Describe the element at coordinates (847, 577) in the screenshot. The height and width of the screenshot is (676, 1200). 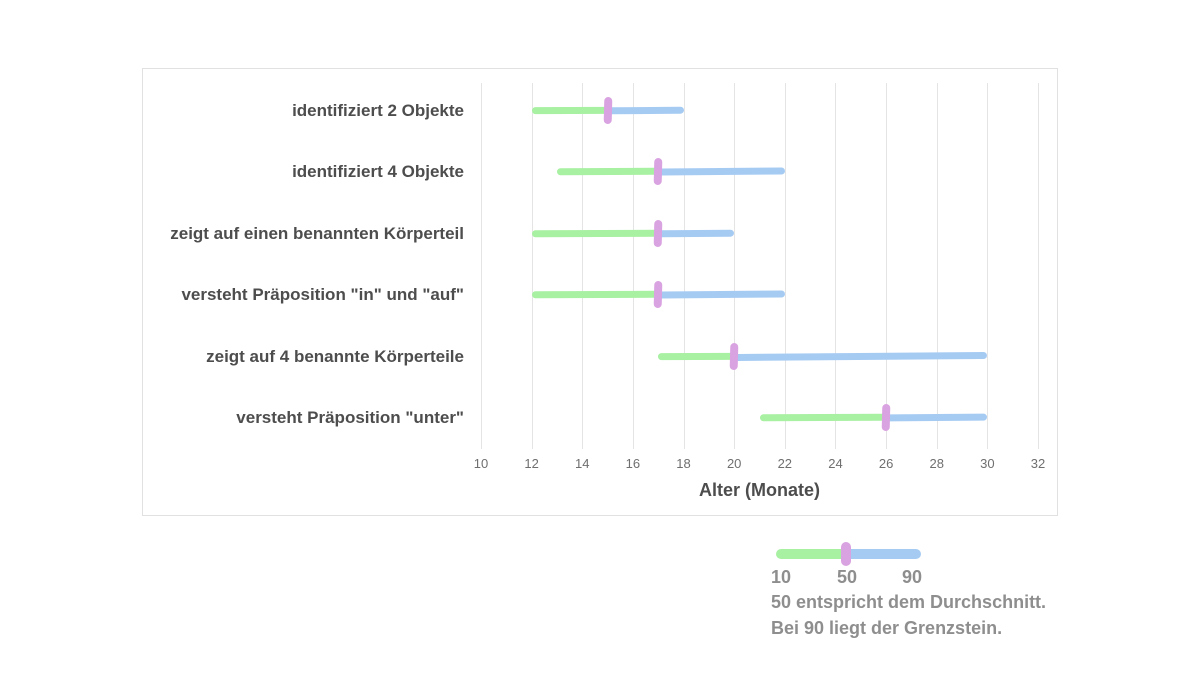
I see `legend-scale-50: 50` at that location.